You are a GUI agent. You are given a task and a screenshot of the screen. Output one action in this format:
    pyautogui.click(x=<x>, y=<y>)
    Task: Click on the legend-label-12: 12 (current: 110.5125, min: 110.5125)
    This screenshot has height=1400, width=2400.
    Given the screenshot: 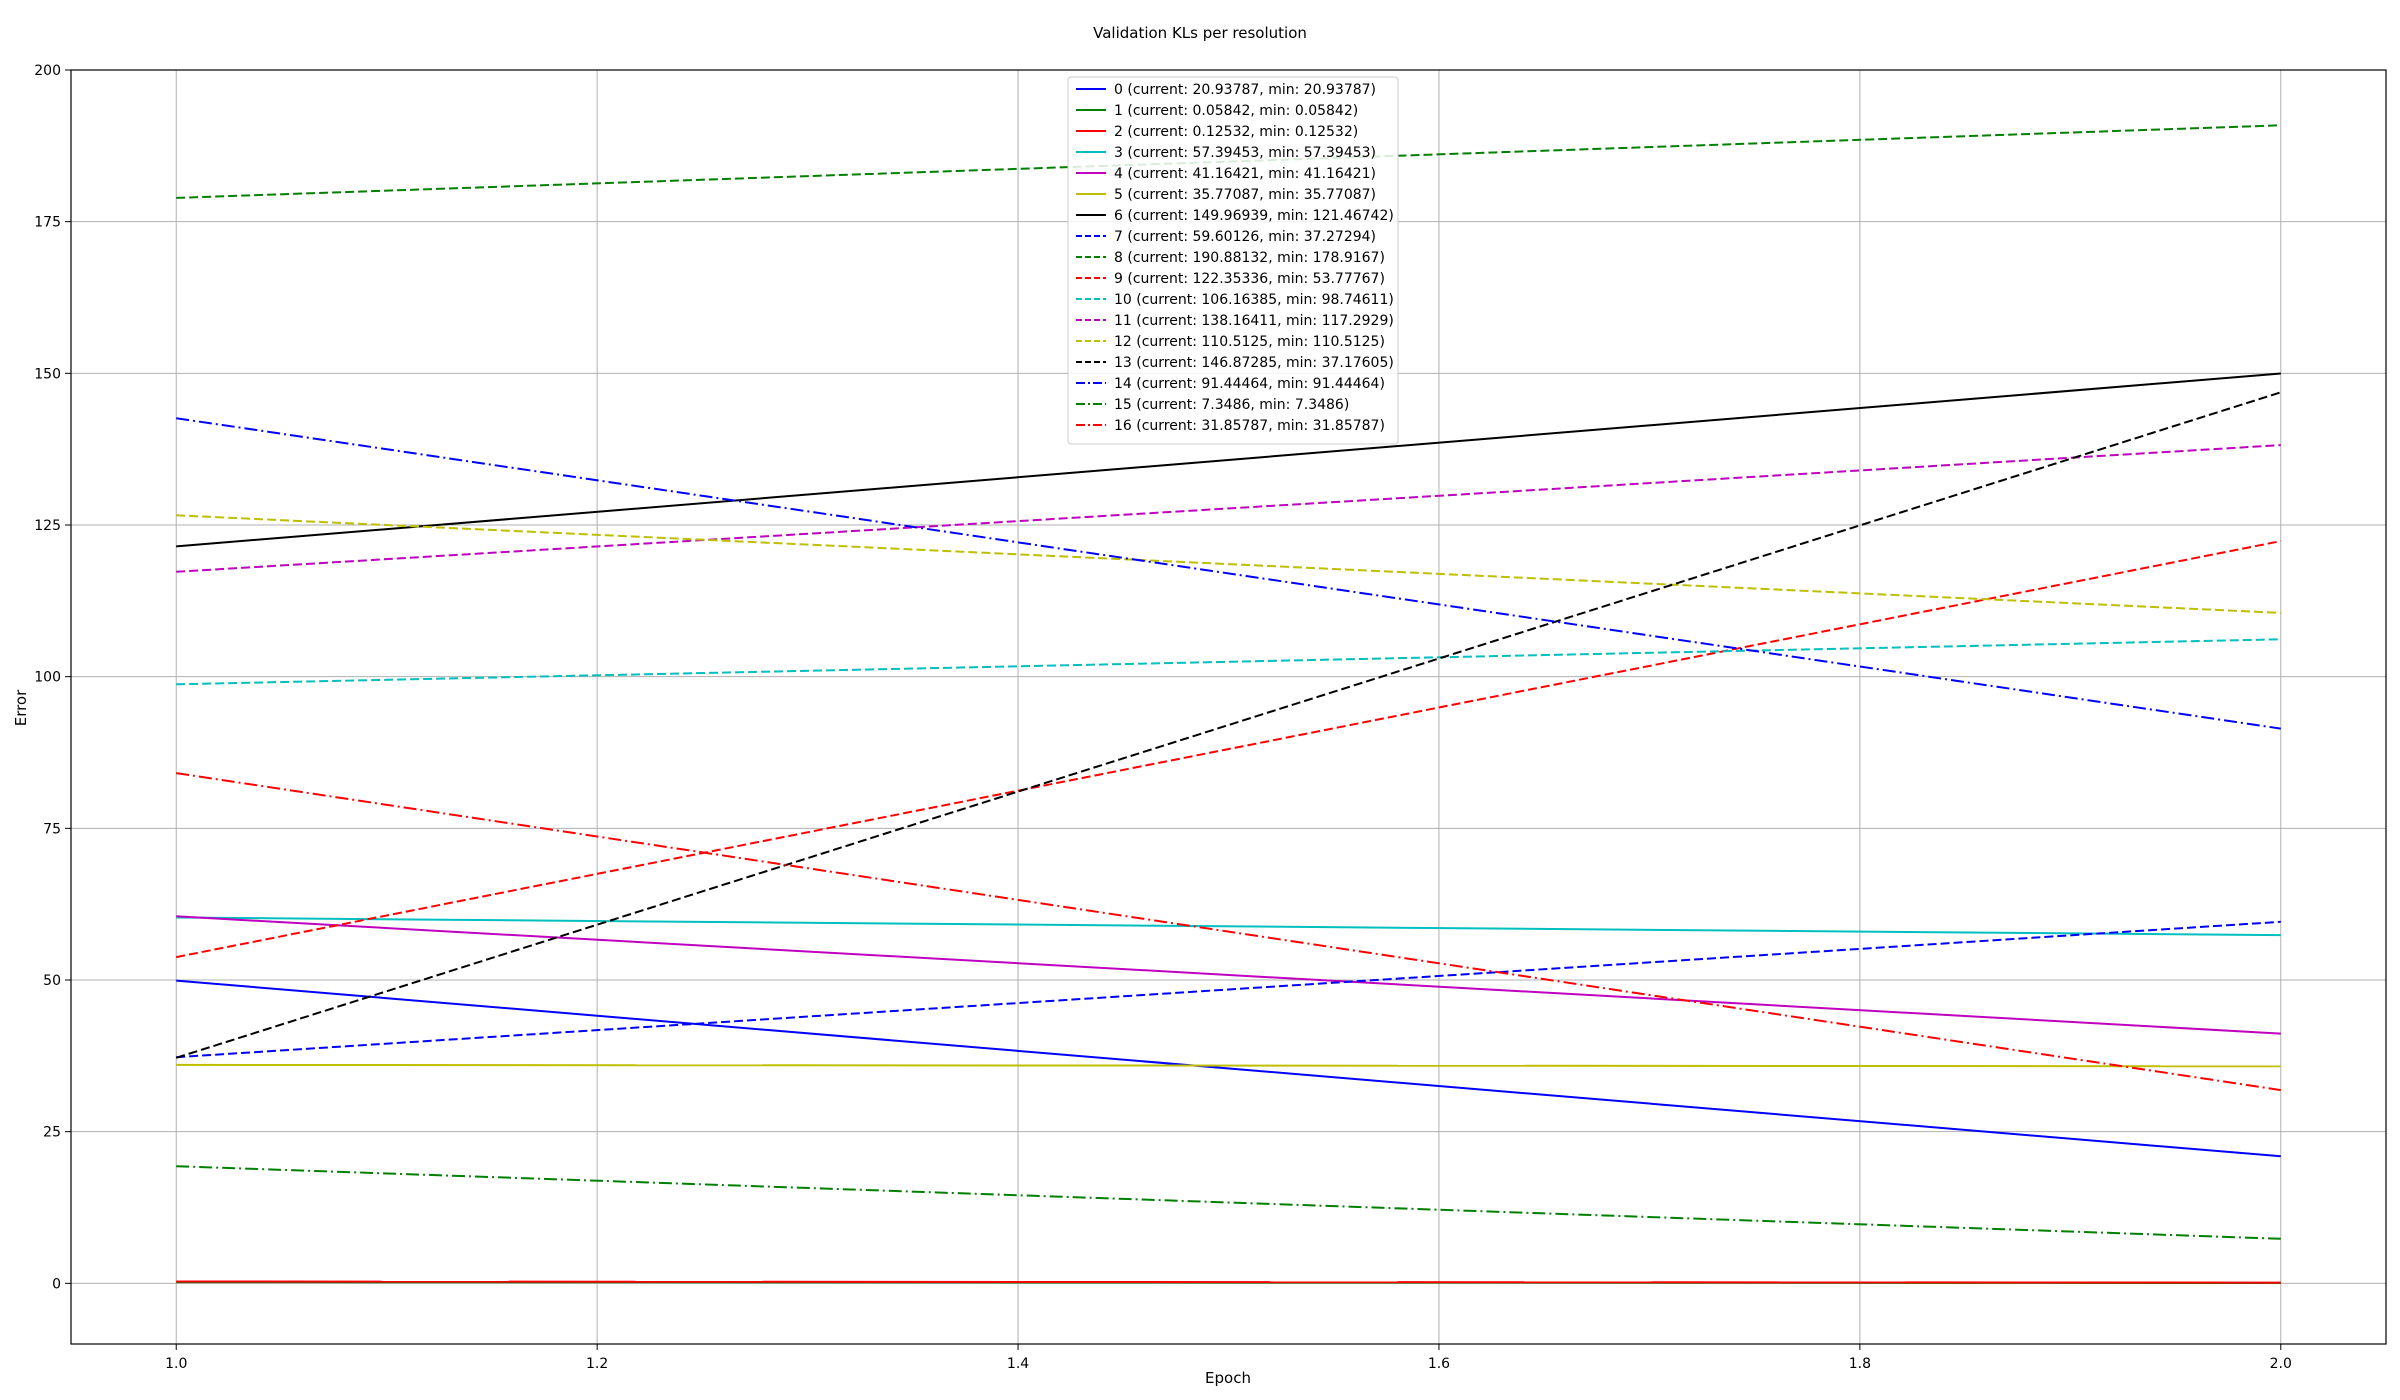 What is the action you would take?
    pyautogui.click(x=1249, y=342)
    